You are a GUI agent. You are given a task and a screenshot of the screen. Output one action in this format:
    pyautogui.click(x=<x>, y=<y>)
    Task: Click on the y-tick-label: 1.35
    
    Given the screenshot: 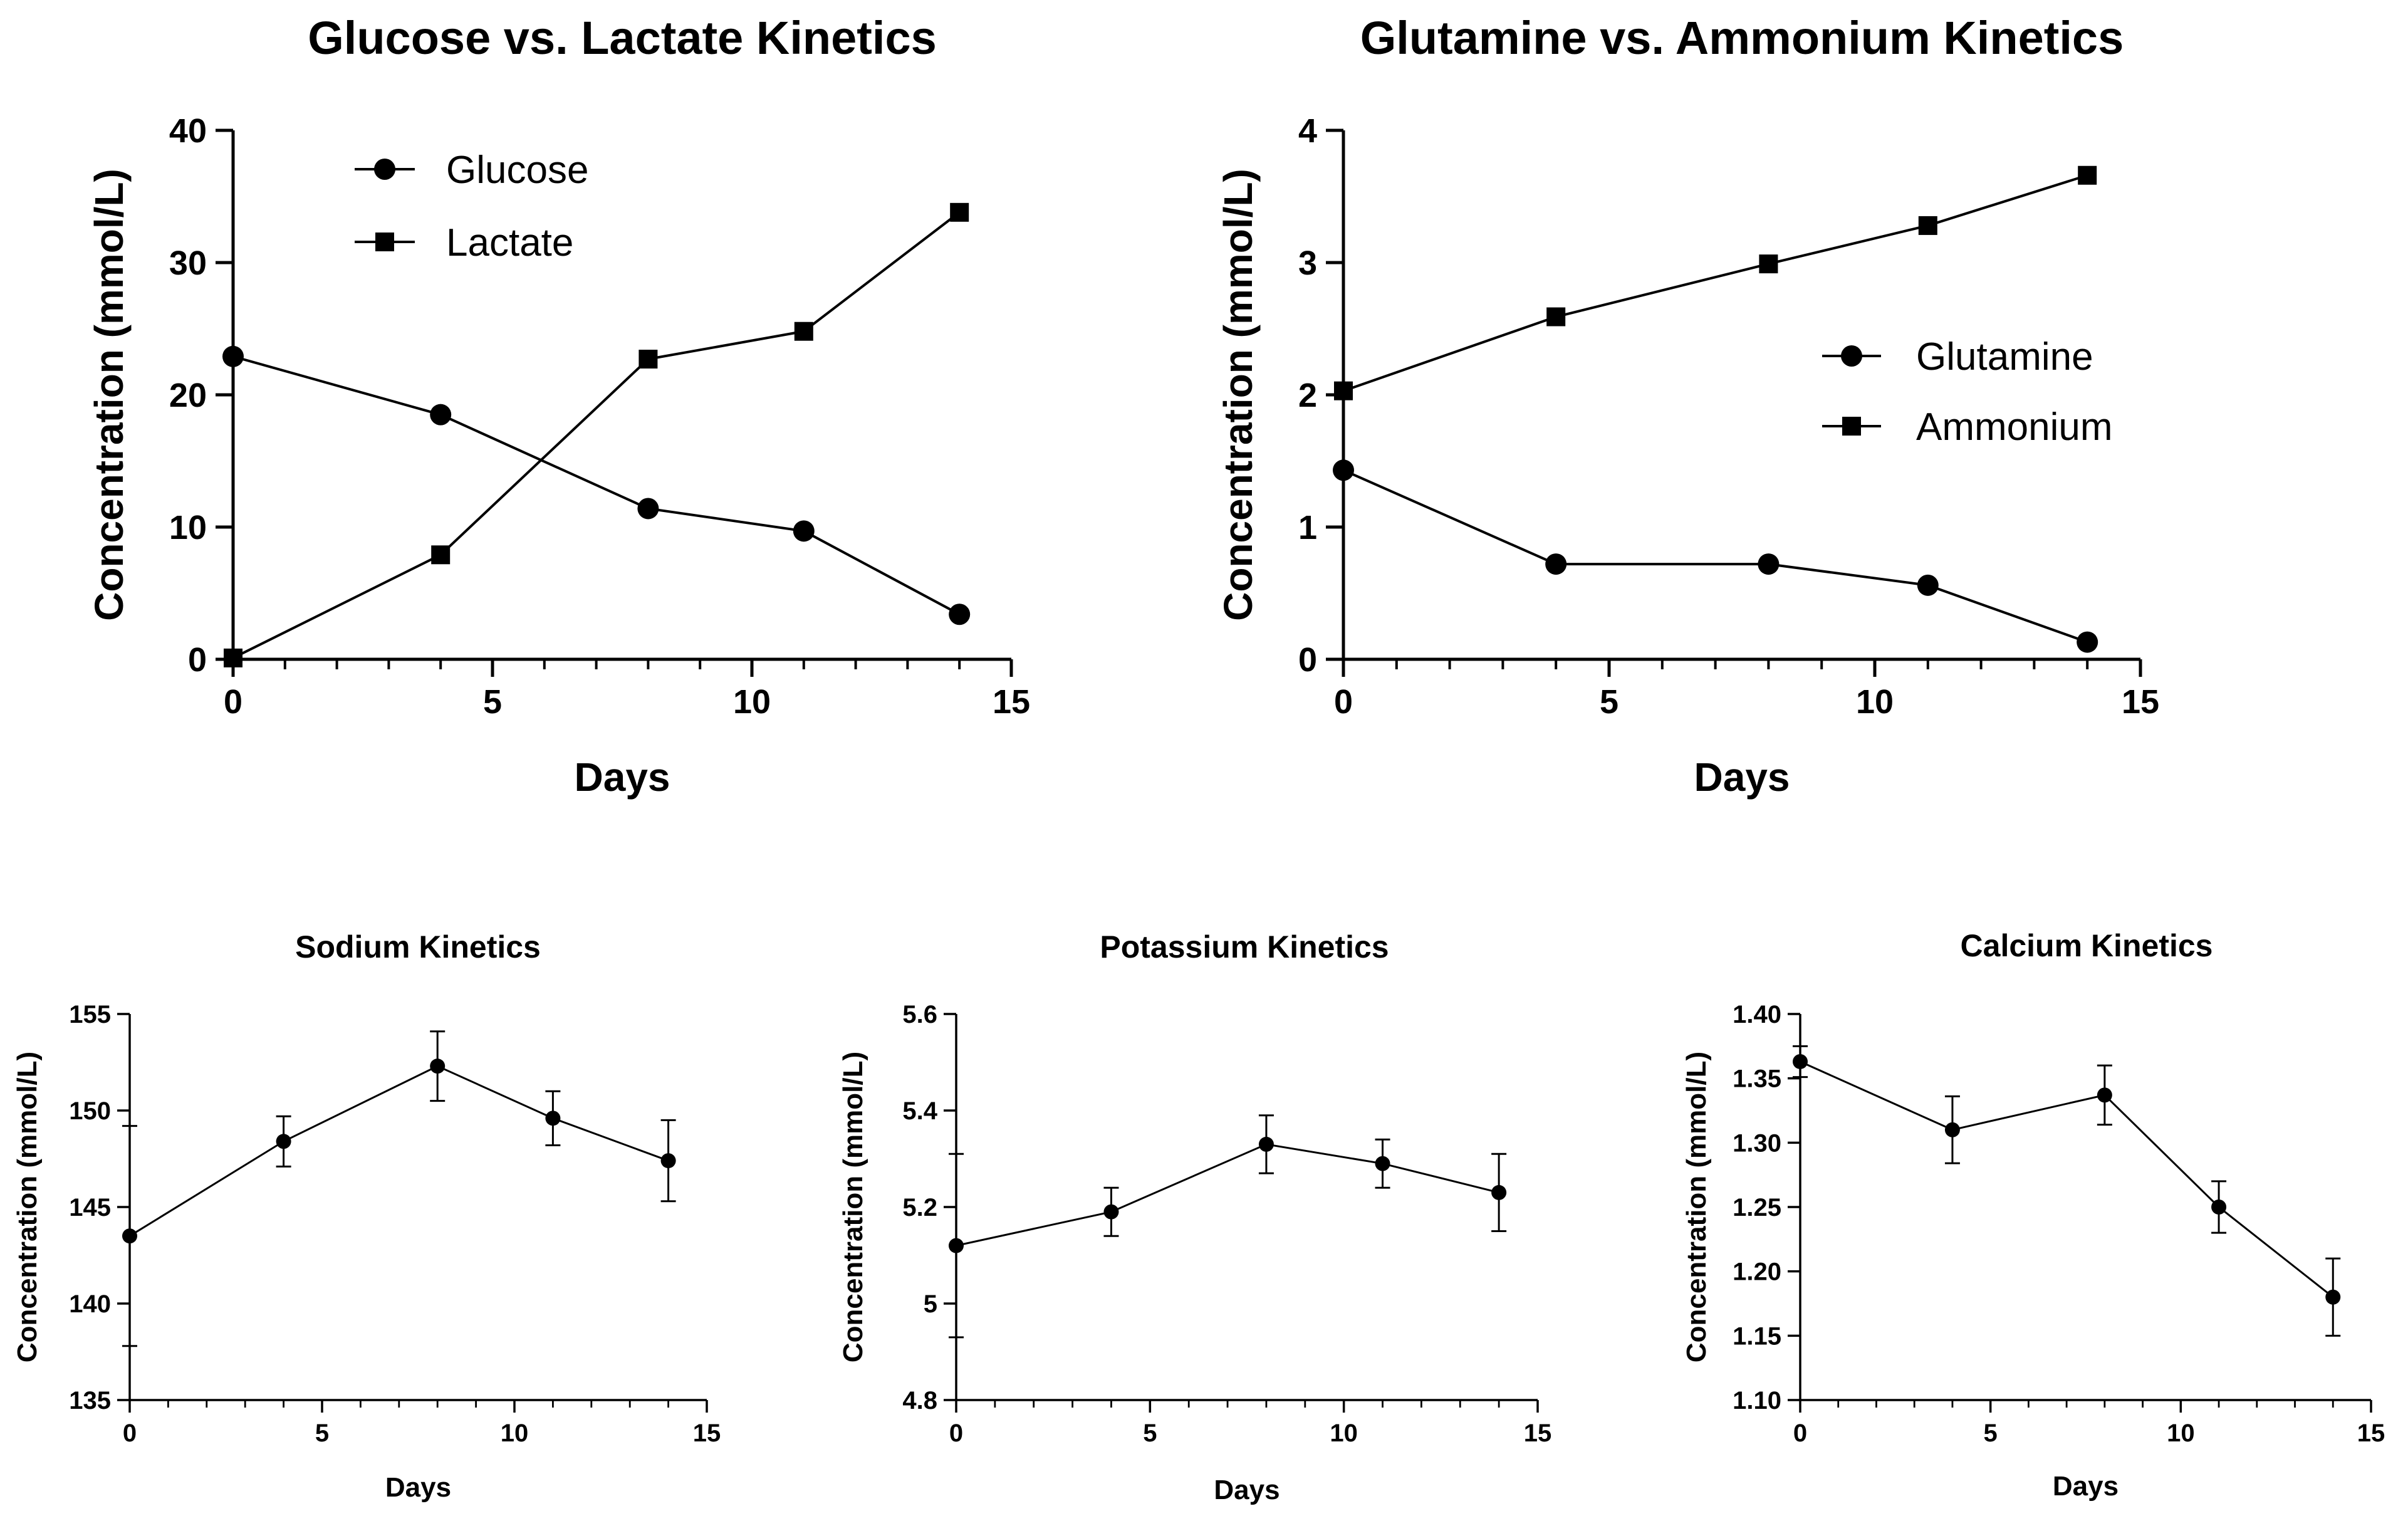 What is the action you would take?
    pyautogui.click(x=1757, y=1079)
    